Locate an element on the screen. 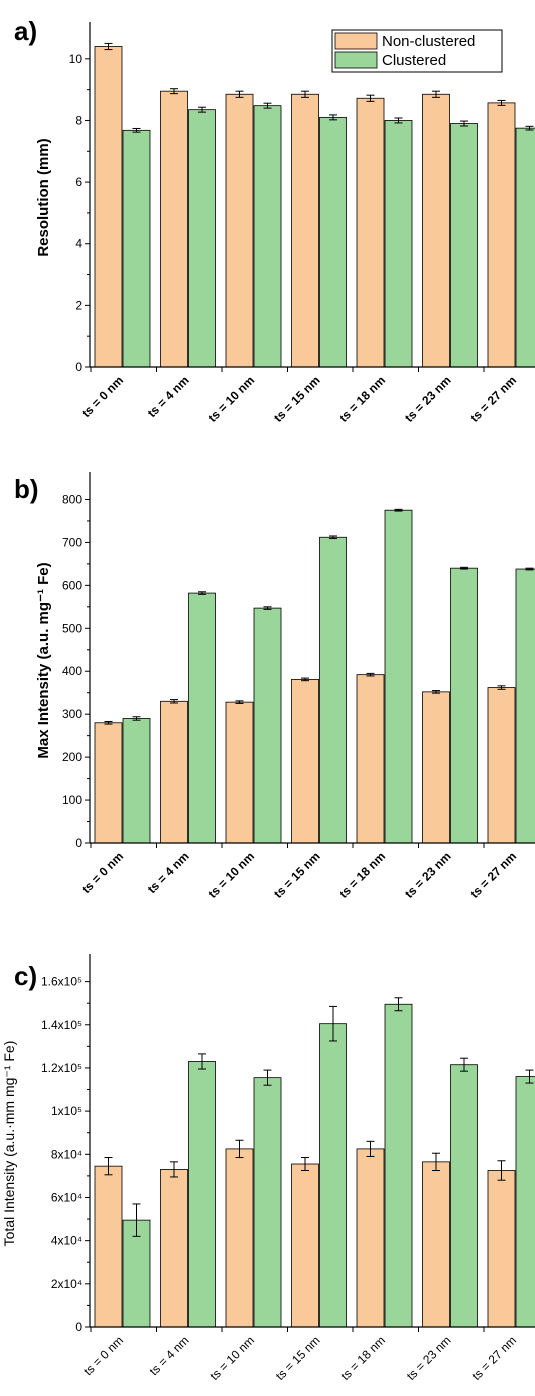 The height and width of the screenshot is (1396, 535). y-tick-label: 4 is located at coordinates (78, 244).